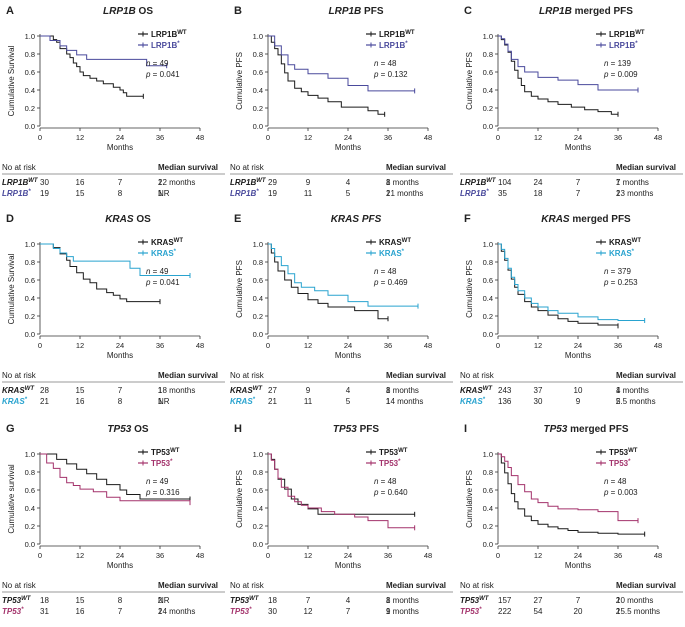 The height and width of the screenshot is (627, 685). Describe the element at coordinates (634, 193) in the screenshot. I see `median-value: 23 months` at that location.